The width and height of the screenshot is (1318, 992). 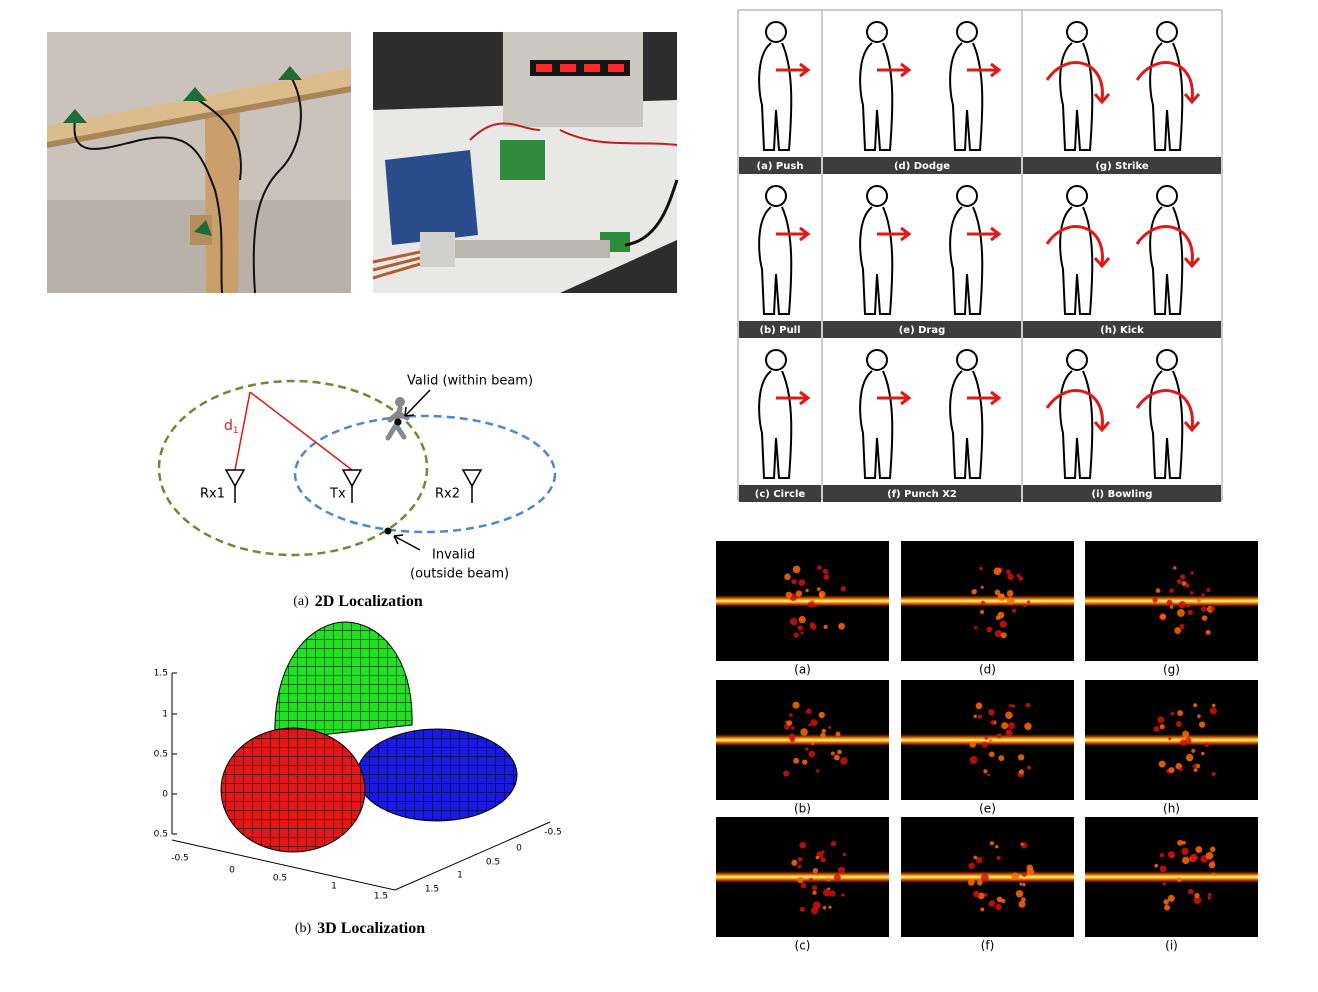 What do you see at coordinates (425, 474) in the screenshot?
I see `rx2-range` at bounding box center [425, 474].